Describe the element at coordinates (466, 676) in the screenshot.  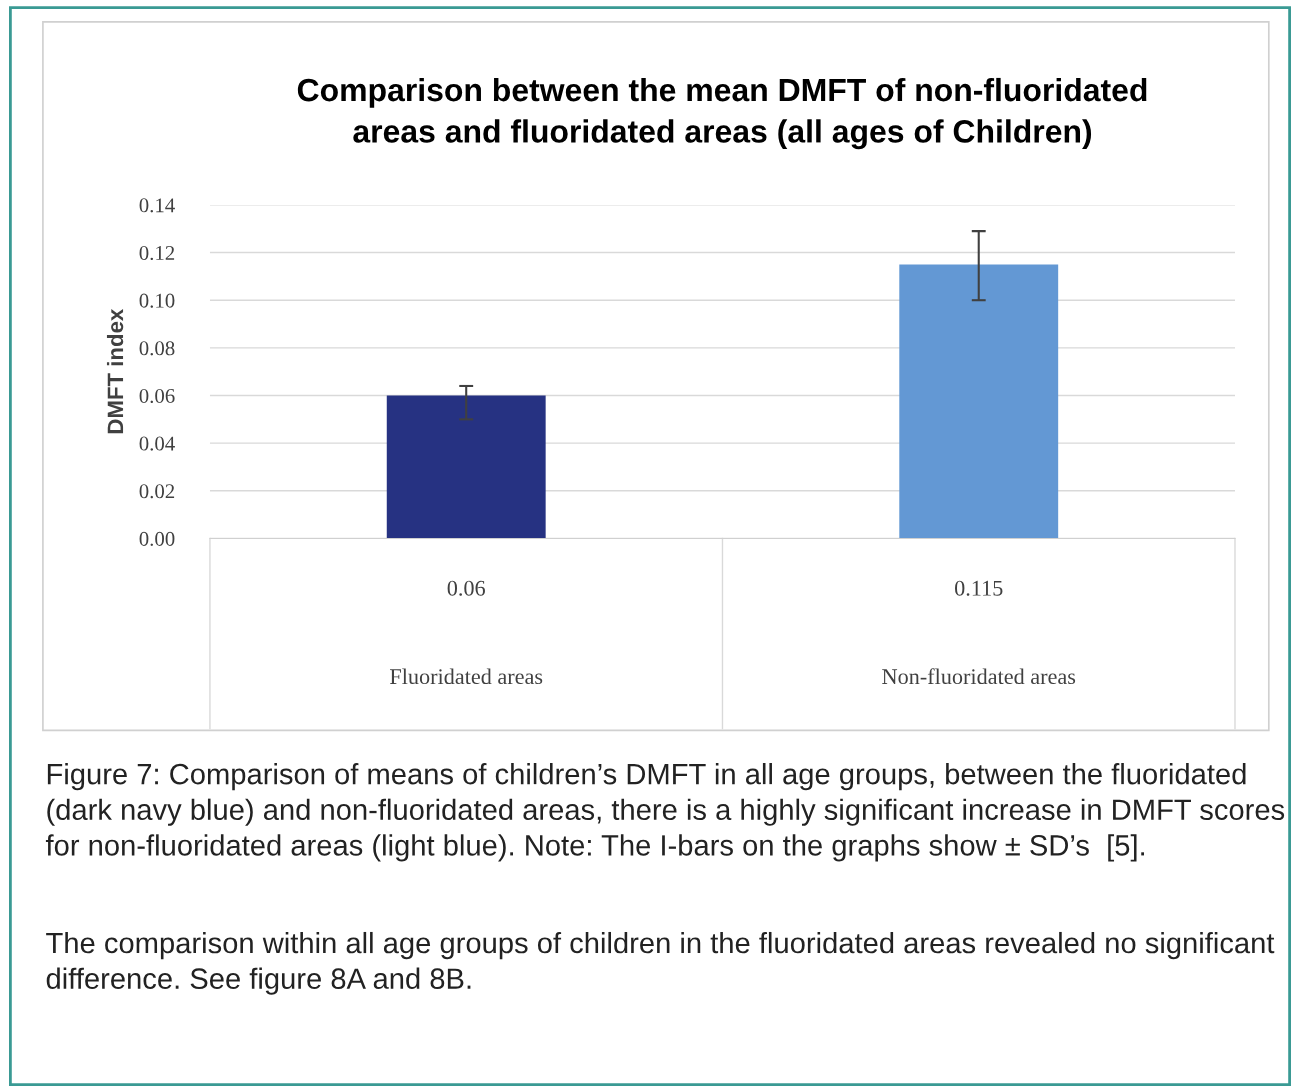
I see `x-tick-label: Fluoridated areas` at that location.